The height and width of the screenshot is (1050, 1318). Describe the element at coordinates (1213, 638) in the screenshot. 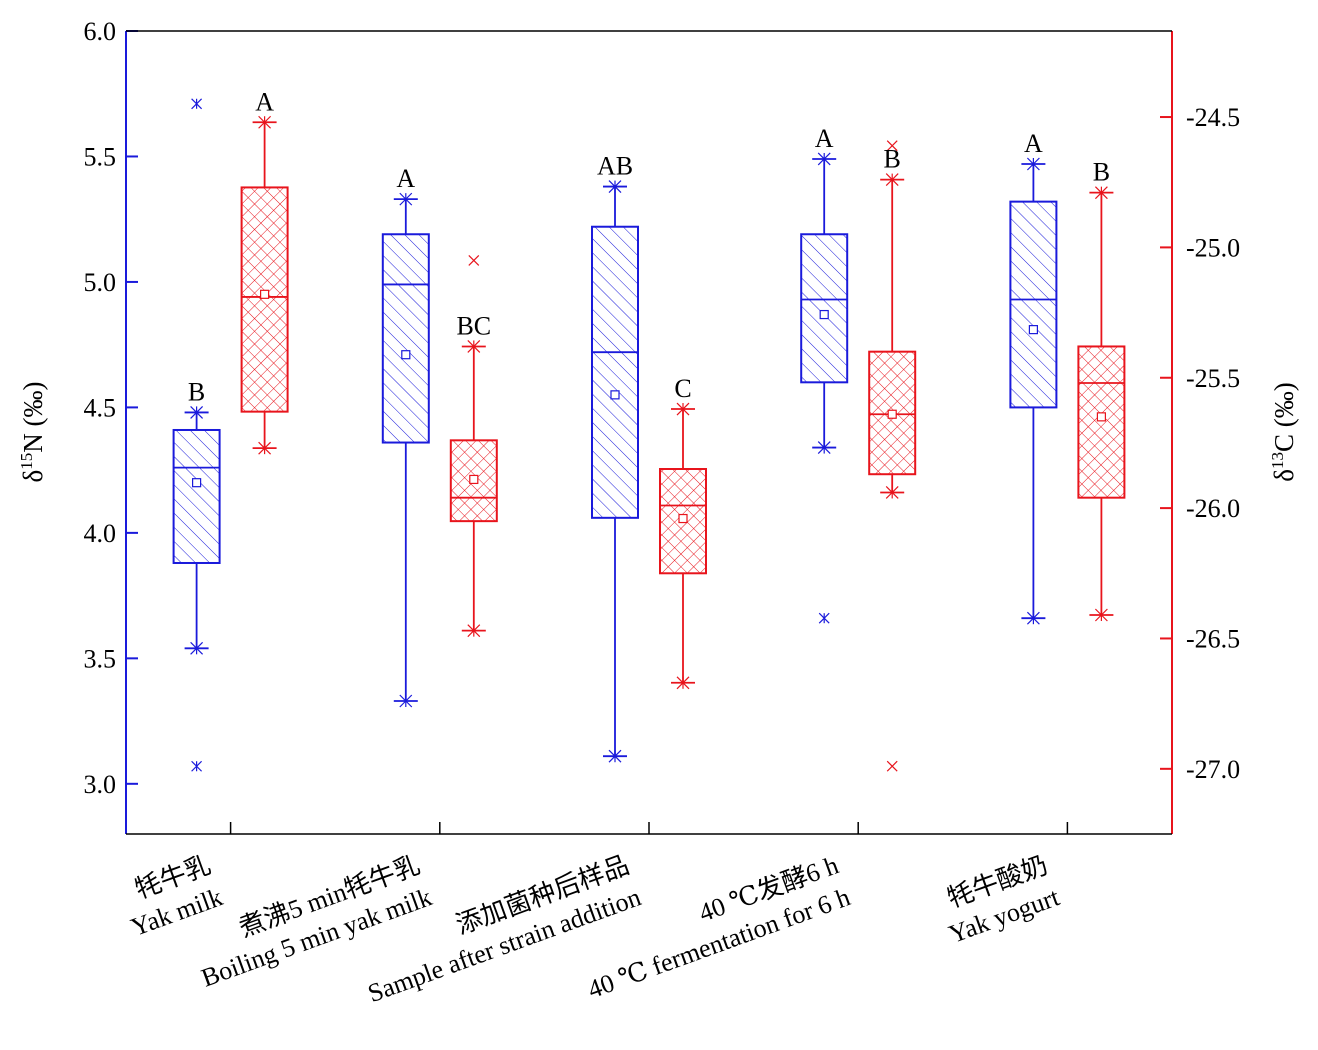

I see `right-tick-label: -26.5` at that location.